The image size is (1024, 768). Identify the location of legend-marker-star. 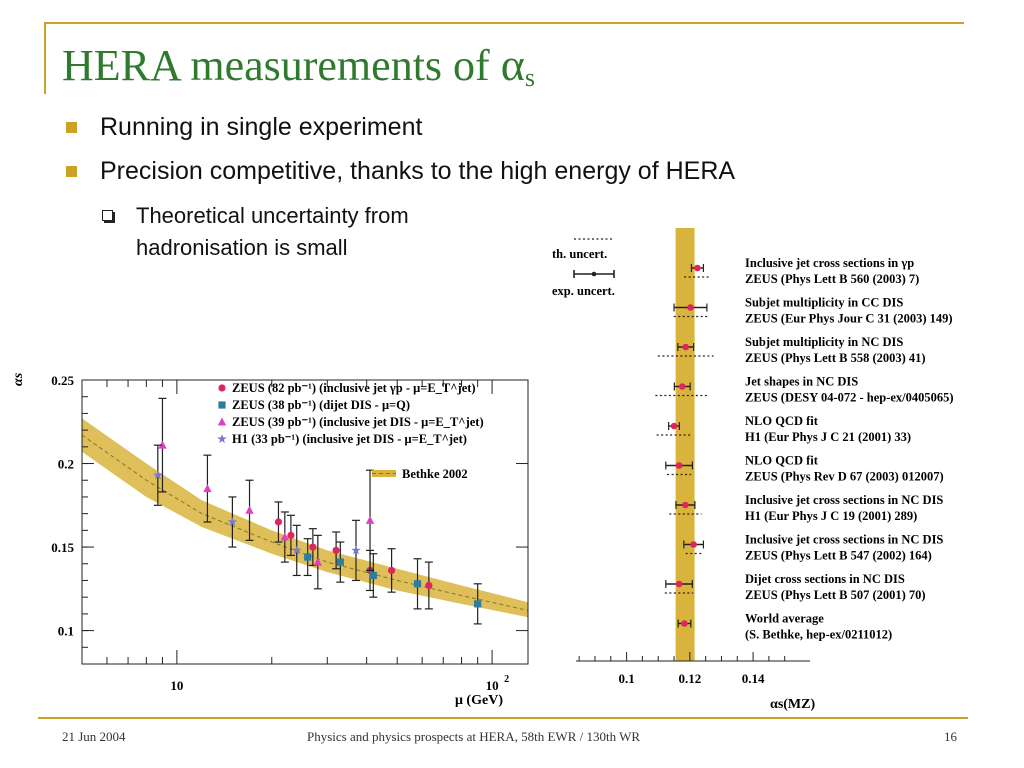
(222, 438).